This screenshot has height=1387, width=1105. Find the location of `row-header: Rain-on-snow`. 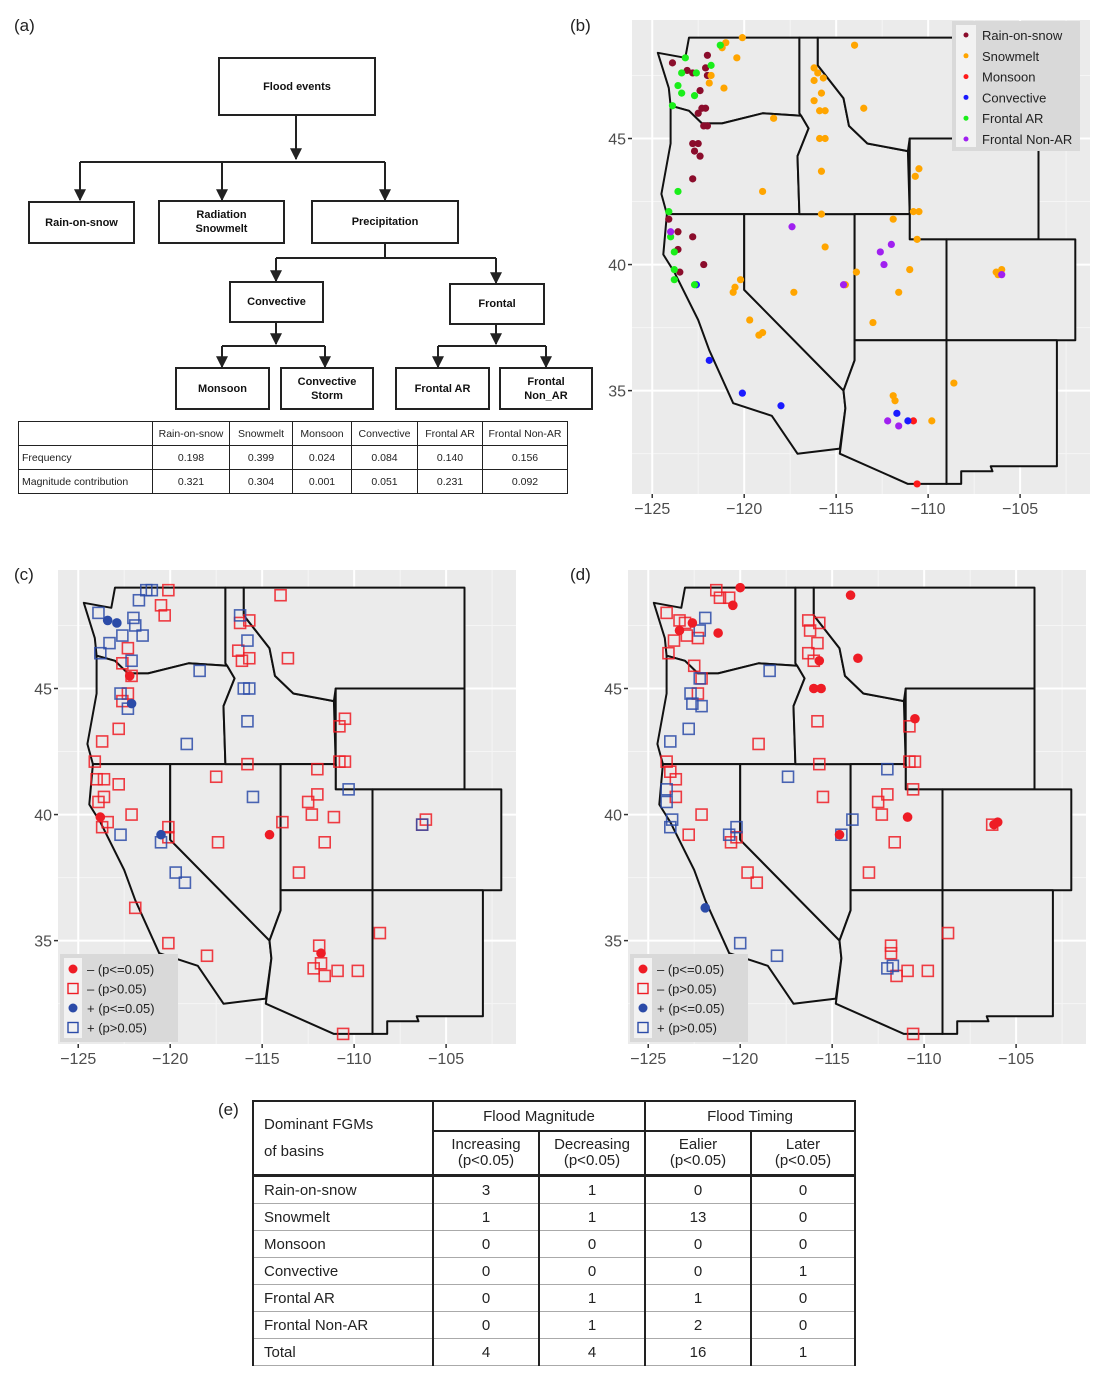

row-header: Rain-on-snow is located at coordinates (343, 1189).